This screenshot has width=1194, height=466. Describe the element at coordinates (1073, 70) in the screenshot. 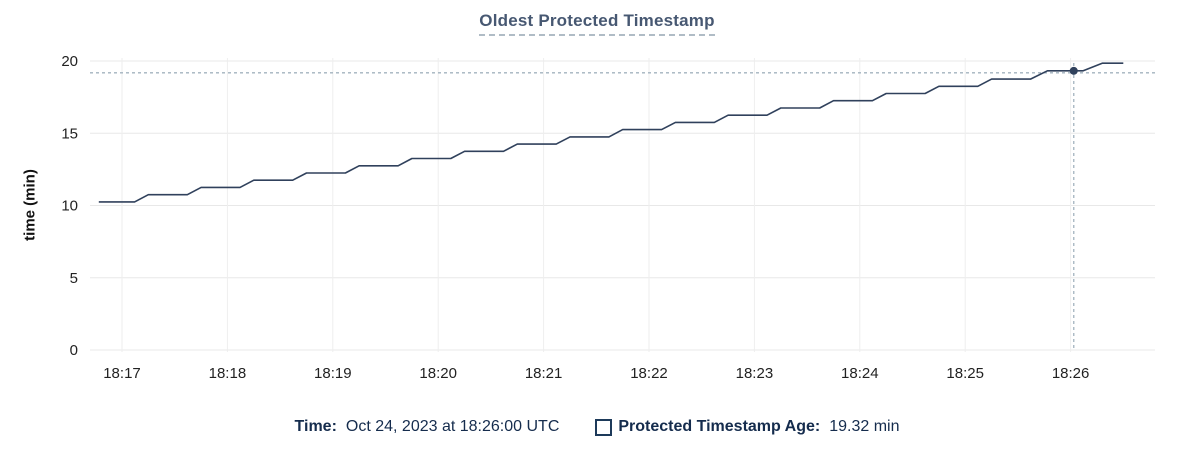

I see `hover-point-dot` at that location.